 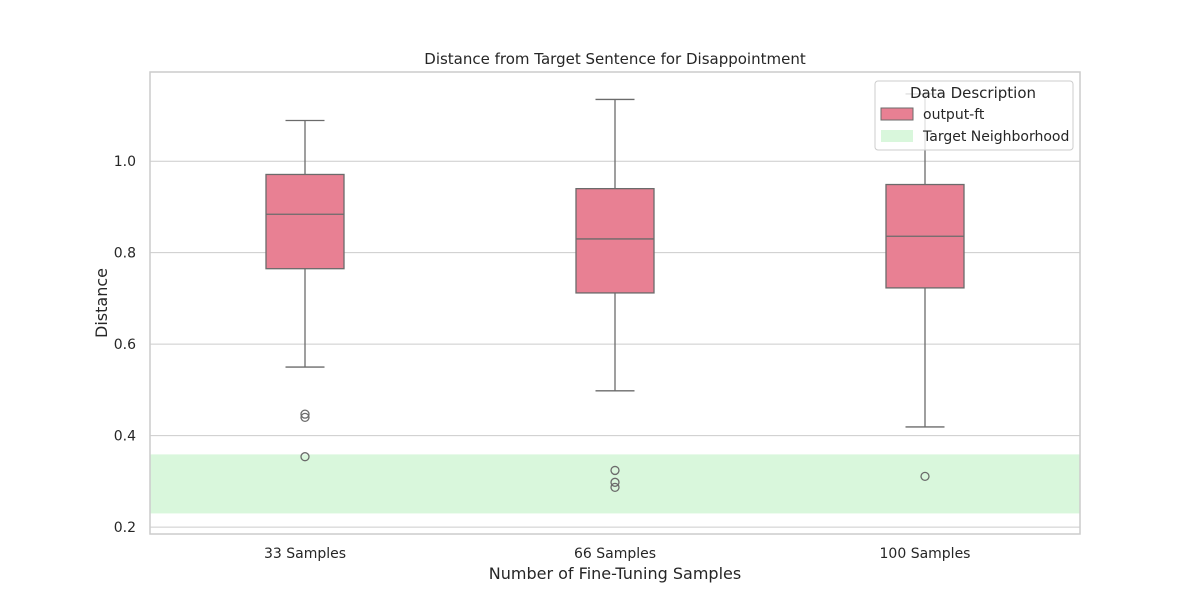 What do you see at coordinates (897, 136) in the screenshot?
I see `legend-swatch-target-neighborhood` at bounding box center [897, 136].